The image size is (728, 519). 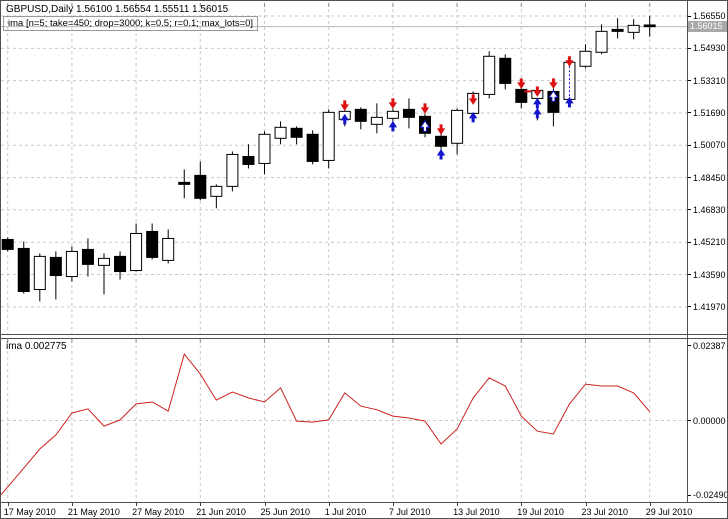 What do you see at coordinates (364, 502) in the screenshot?
I see `subwindow-bottom-border` at bounding box center [364, 502].